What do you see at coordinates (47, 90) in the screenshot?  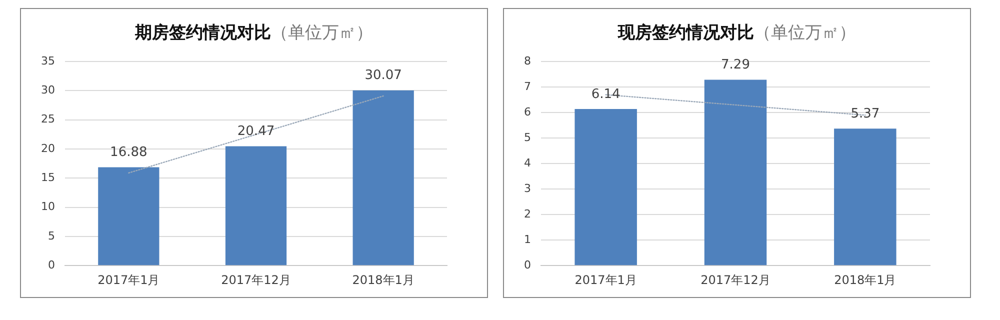 I see `y-tick-label: 30` at bounding box center [47, 90].